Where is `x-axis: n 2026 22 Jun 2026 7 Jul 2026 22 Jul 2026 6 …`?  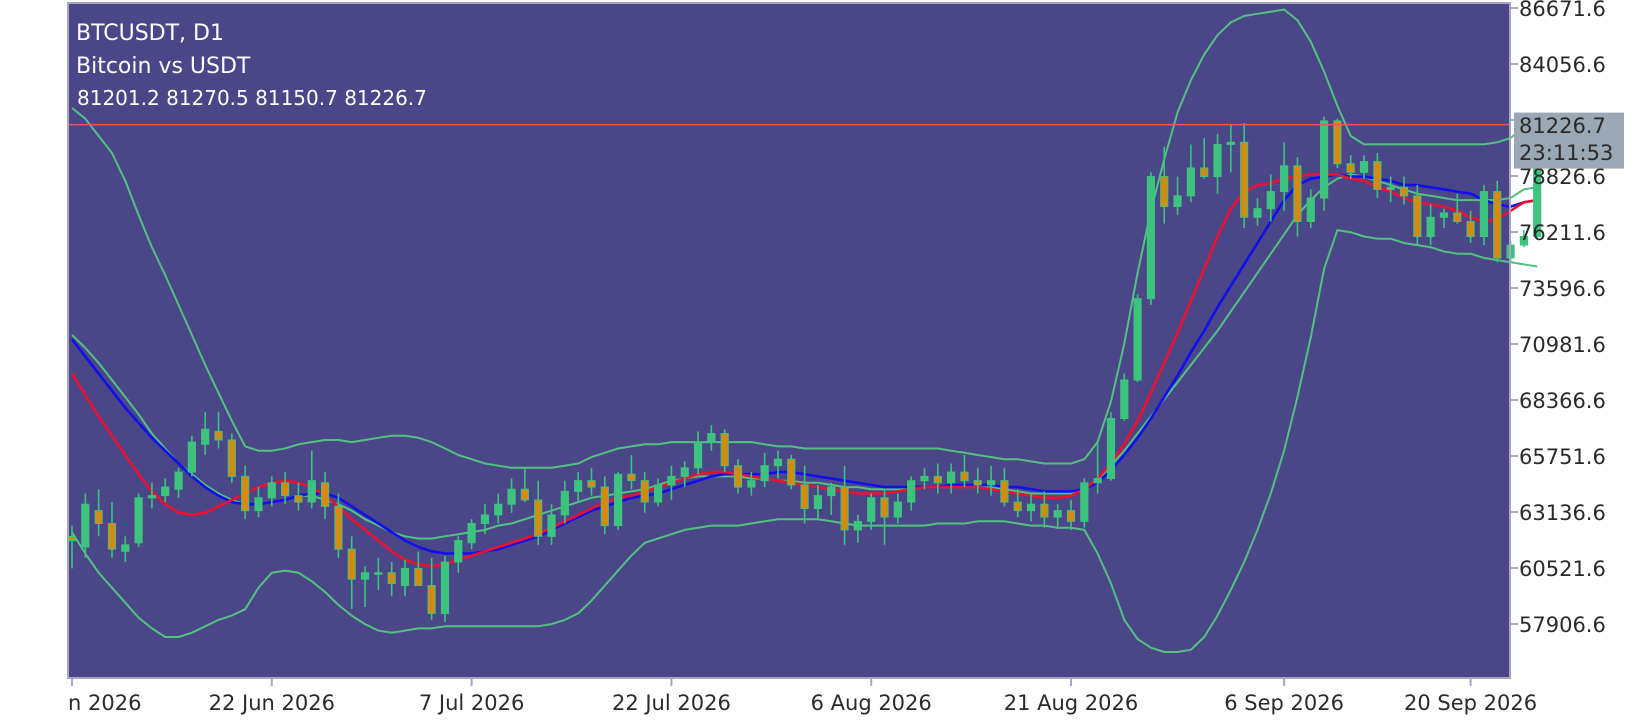
x-axis: n 2026 22 Jun 2026 7 Jul 2026 22 Jul 2026 6 … is located at coordinates (802, 696).